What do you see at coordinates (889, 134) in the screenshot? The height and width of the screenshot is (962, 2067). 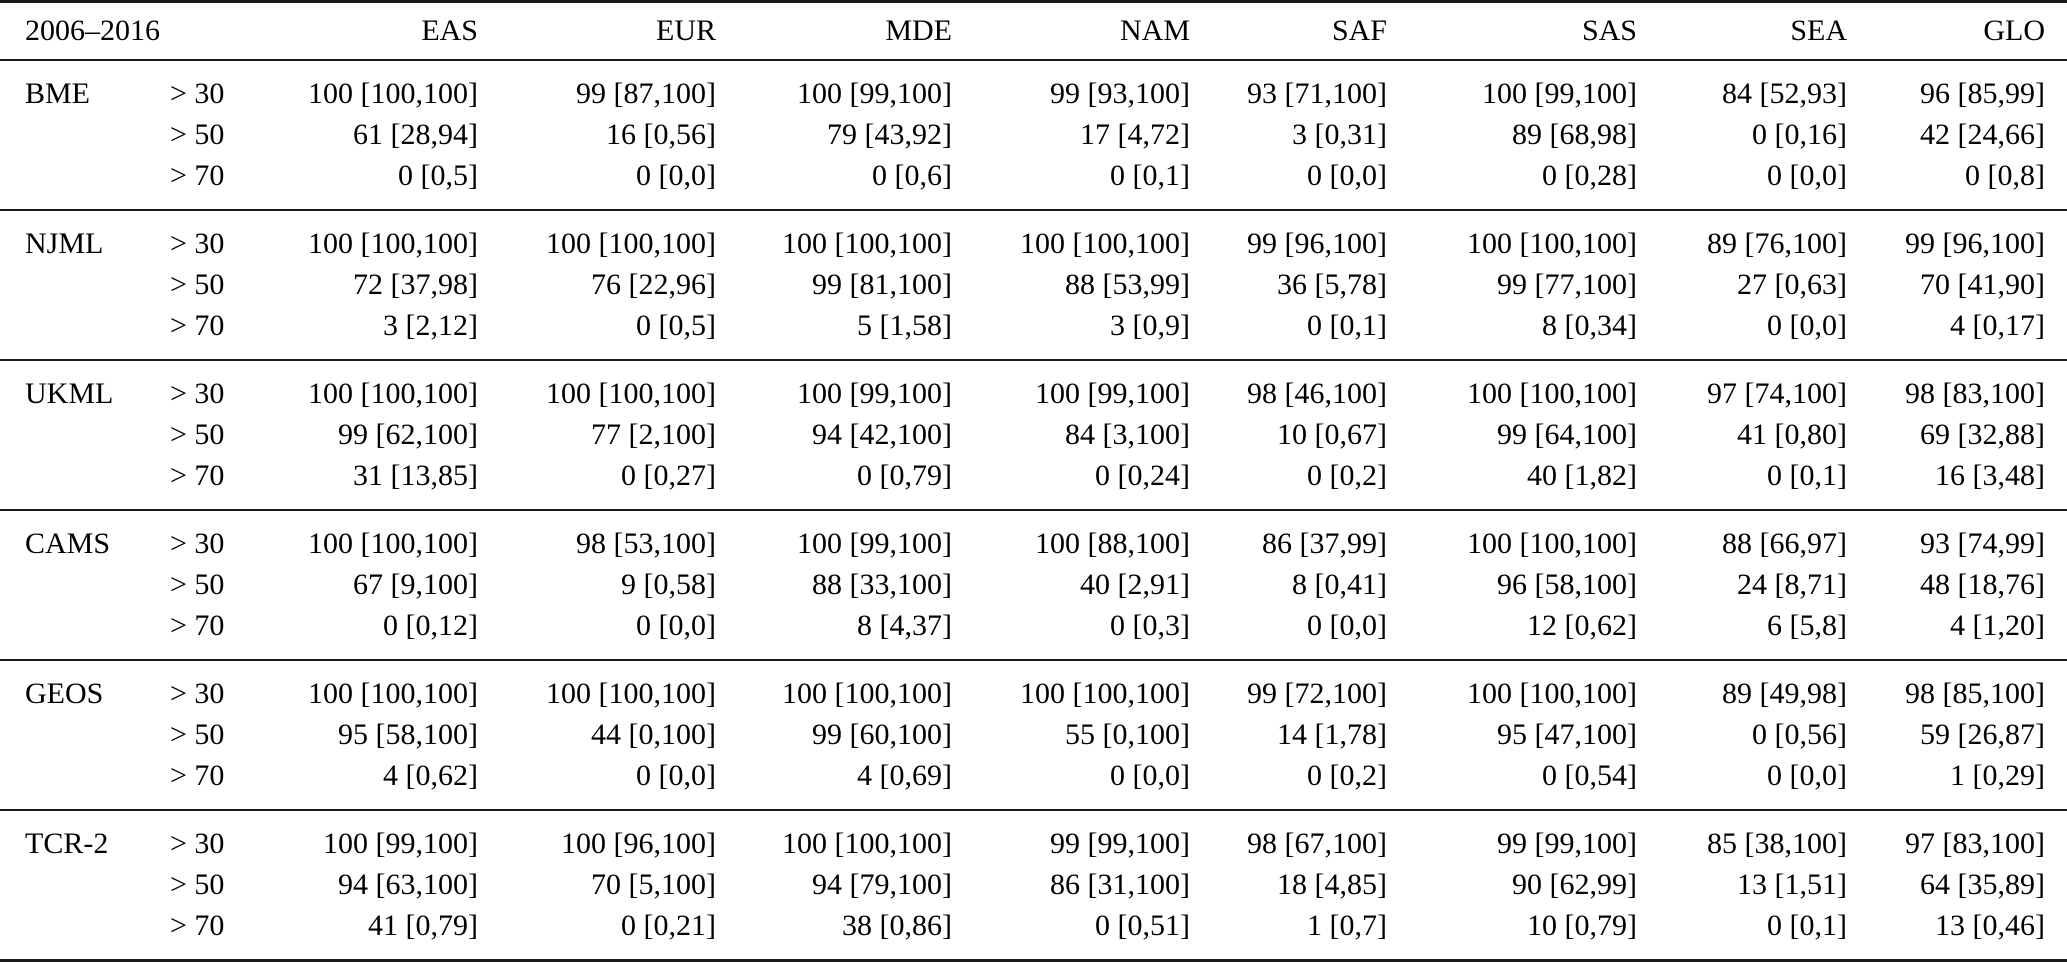 I see `value-cell-mde: 79 [43,92]` at bounding box center [889, 134].